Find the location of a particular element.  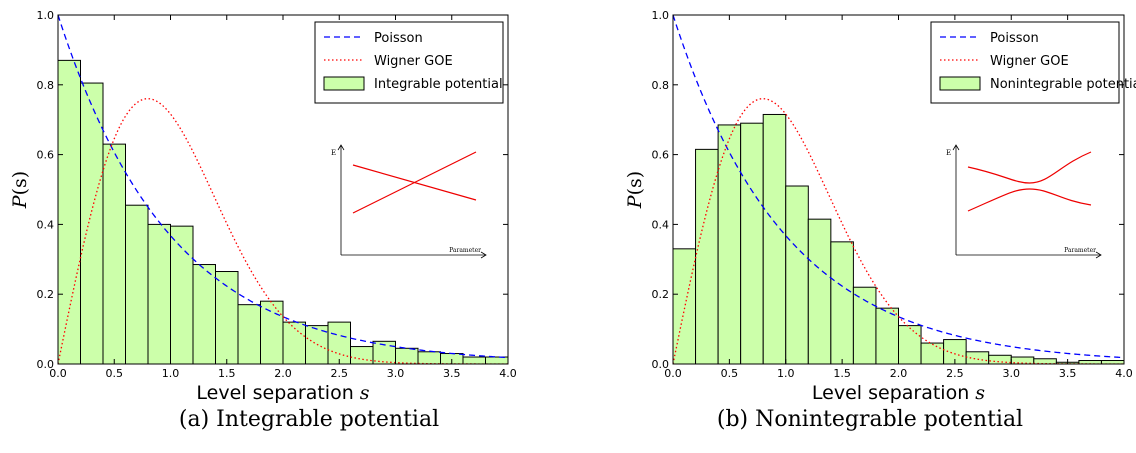

legend-label: Nonintegrable potential is located at coordinates (1063, 84).